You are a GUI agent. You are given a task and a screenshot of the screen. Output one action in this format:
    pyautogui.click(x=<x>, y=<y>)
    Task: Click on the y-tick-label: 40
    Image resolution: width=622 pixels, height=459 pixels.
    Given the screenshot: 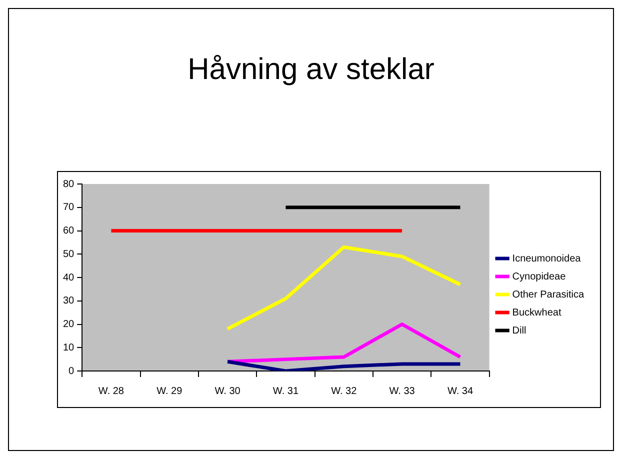 What is the action you would take?
    pyautogui.click(x=69, y=278)
    